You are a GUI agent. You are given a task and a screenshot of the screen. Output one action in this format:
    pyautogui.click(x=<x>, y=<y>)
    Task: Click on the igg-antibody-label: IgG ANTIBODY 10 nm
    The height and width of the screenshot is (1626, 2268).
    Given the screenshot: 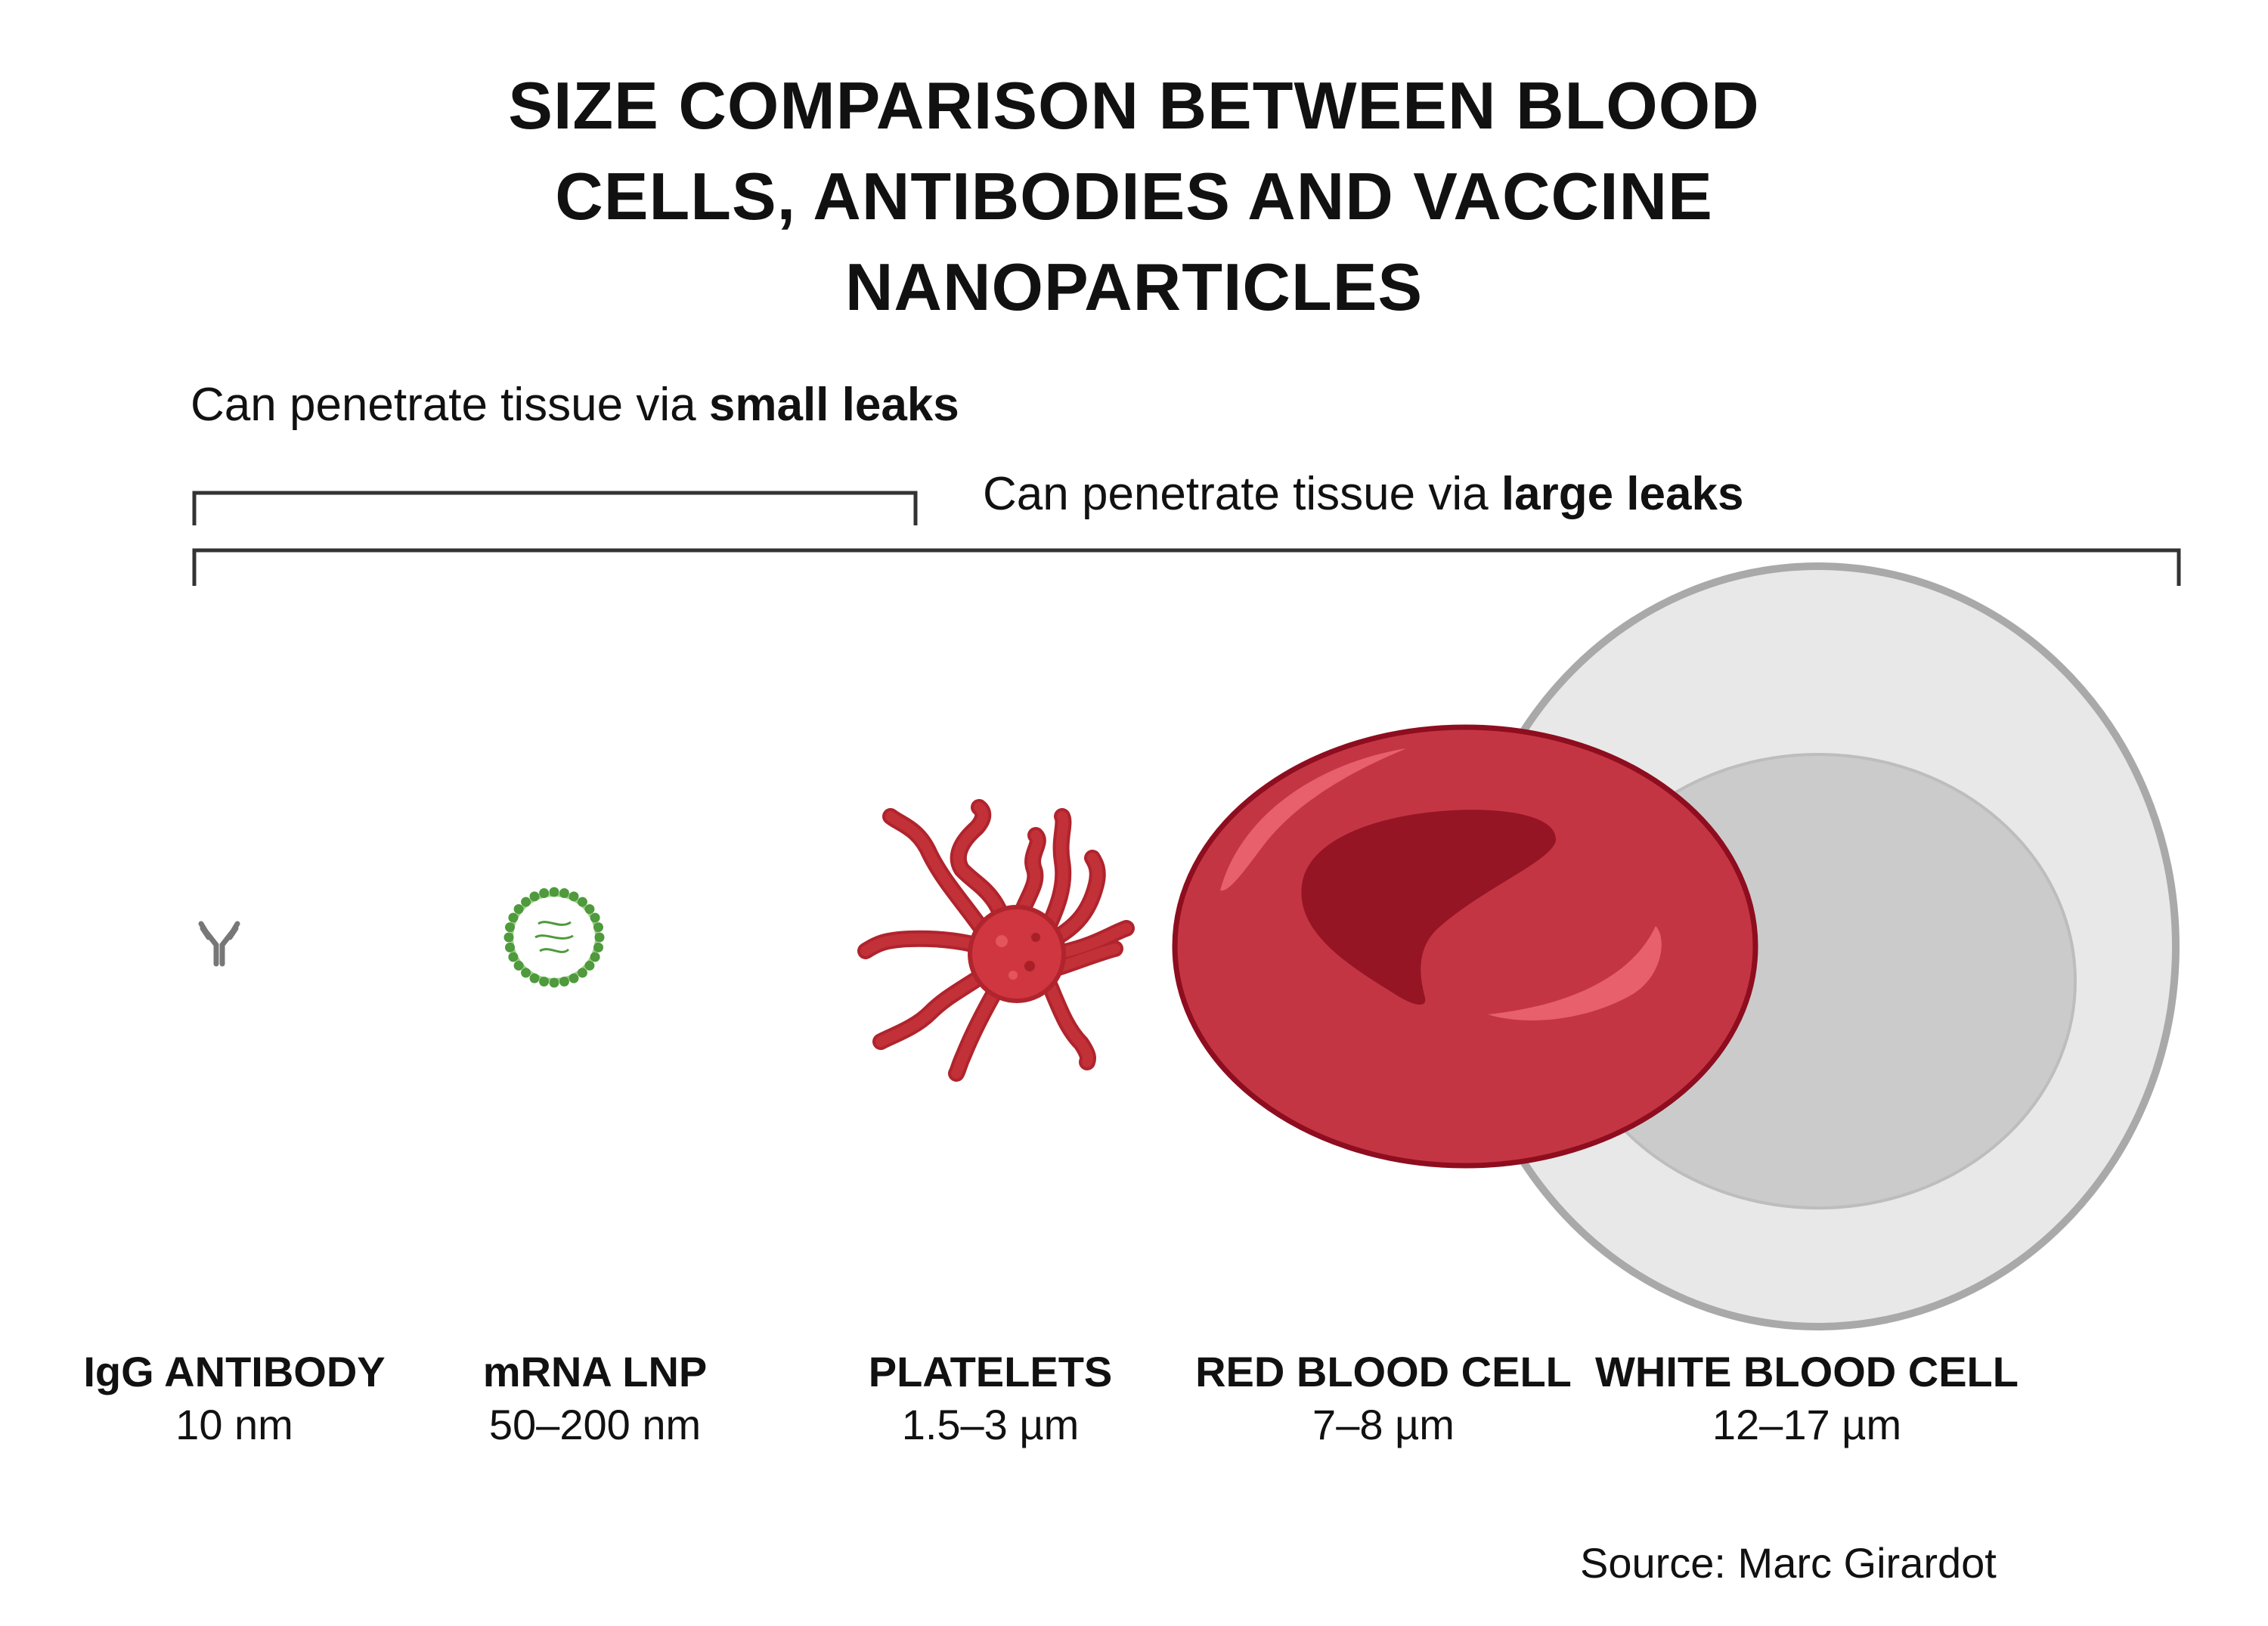 What is the action you would take?
    pyautogui.click(x=235, y=1398)
    